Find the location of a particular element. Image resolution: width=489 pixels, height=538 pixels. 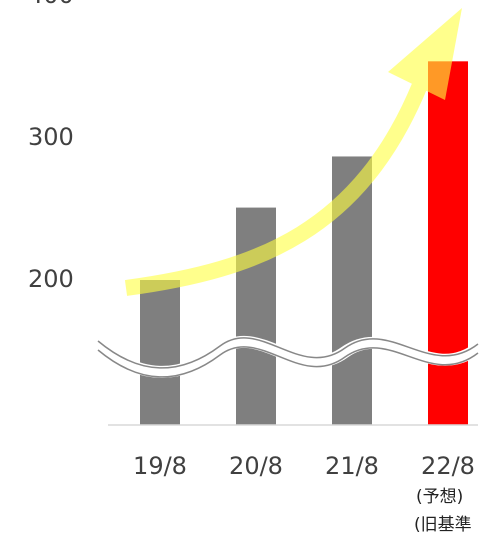

x-tick-label: 21/8 is located at coordinates (352, 466).